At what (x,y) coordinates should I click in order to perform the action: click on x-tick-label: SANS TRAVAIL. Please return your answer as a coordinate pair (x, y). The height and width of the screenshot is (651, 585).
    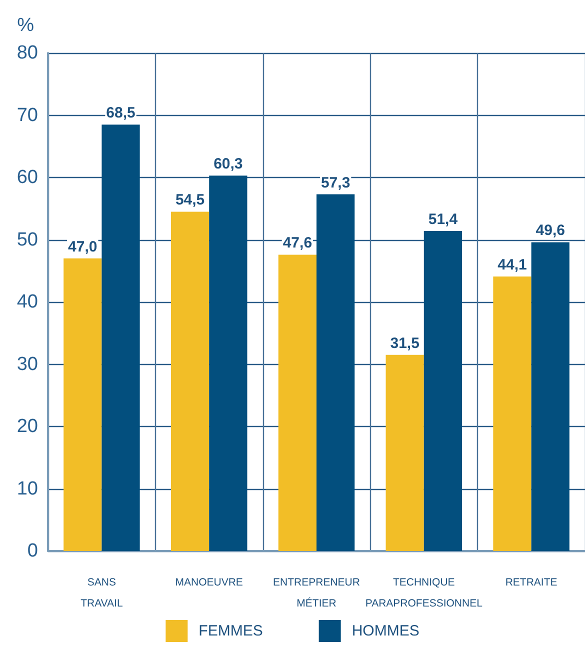
    Looking at the image, I should click on (101, 593).